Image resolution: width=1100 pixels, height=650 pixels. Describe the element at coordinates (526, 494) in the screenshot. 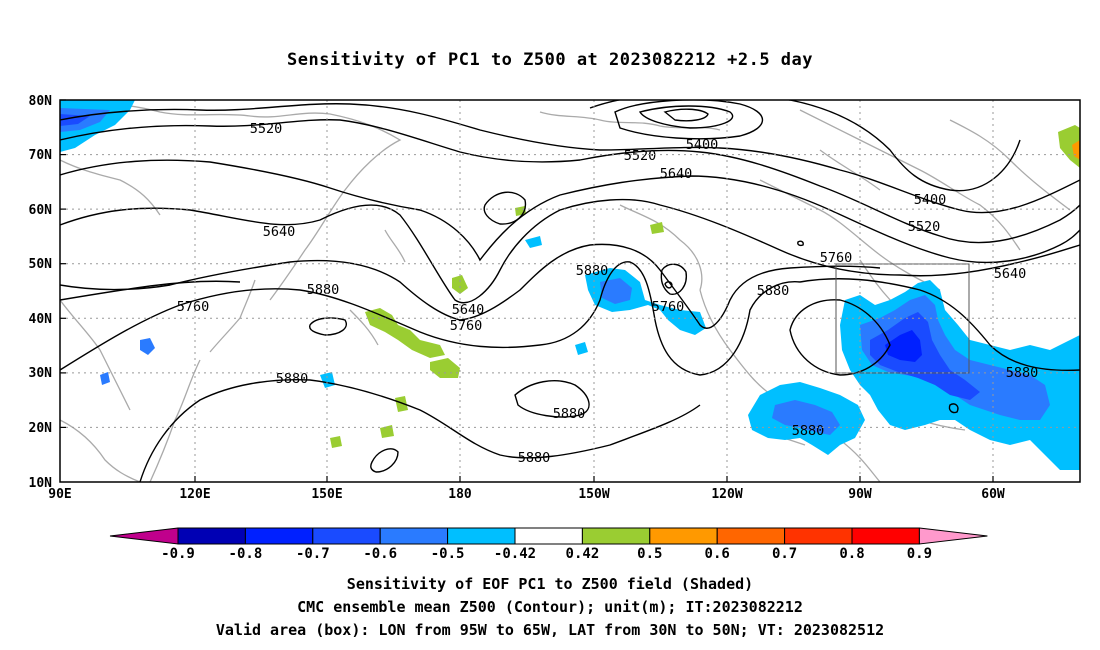

I see `longitude-labels: 90E 120E 150E 180 150W 120W 90W 60W` at that location.